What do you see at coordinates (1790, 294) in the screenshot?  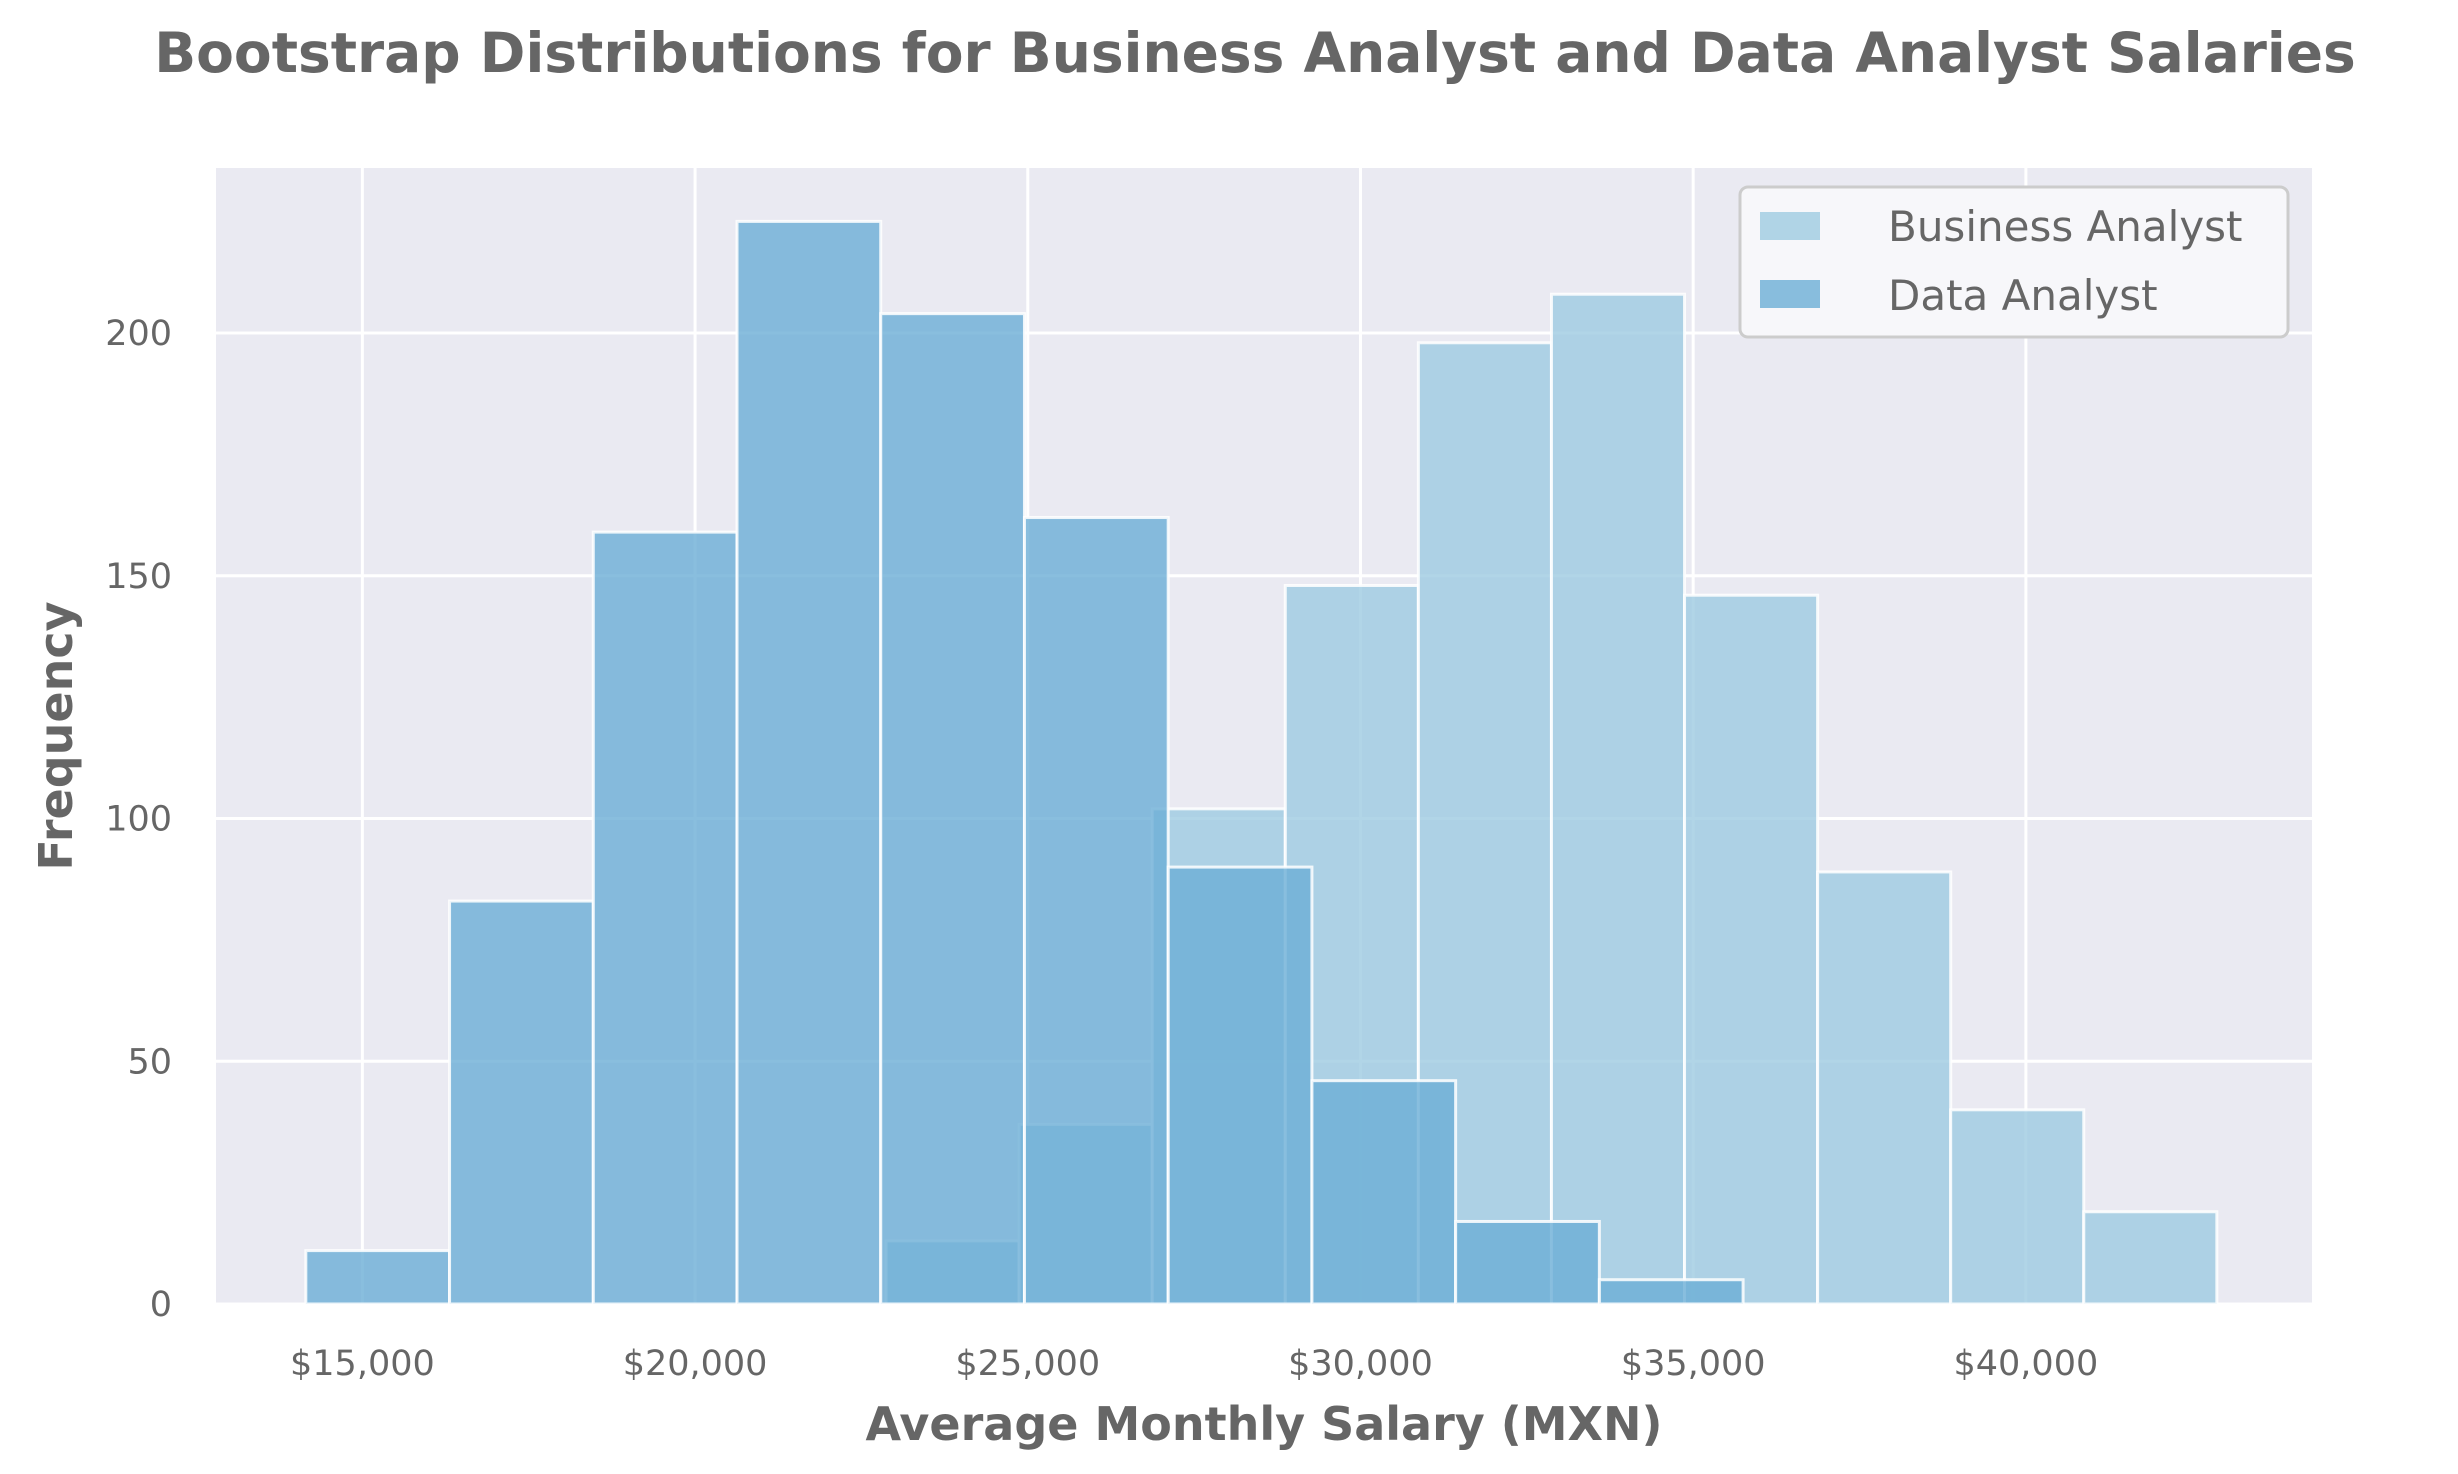 I see `legend-swatch-data-analyst` at bounding box center [1790, 294].